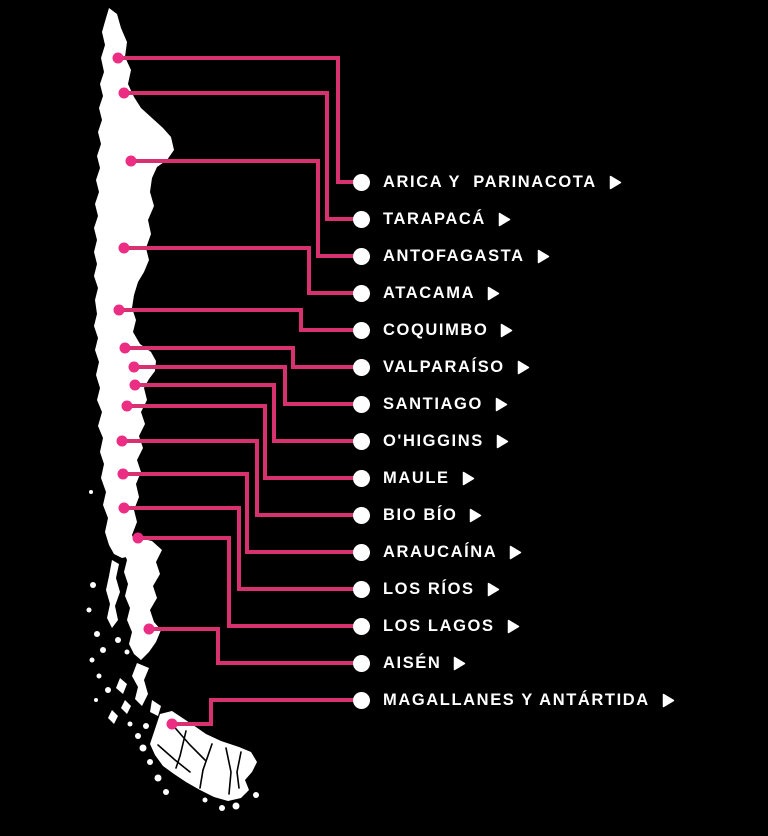 The width and height of the screenshot is (768, 836). I want to click on region-label: MAULE, so click(416, 477).